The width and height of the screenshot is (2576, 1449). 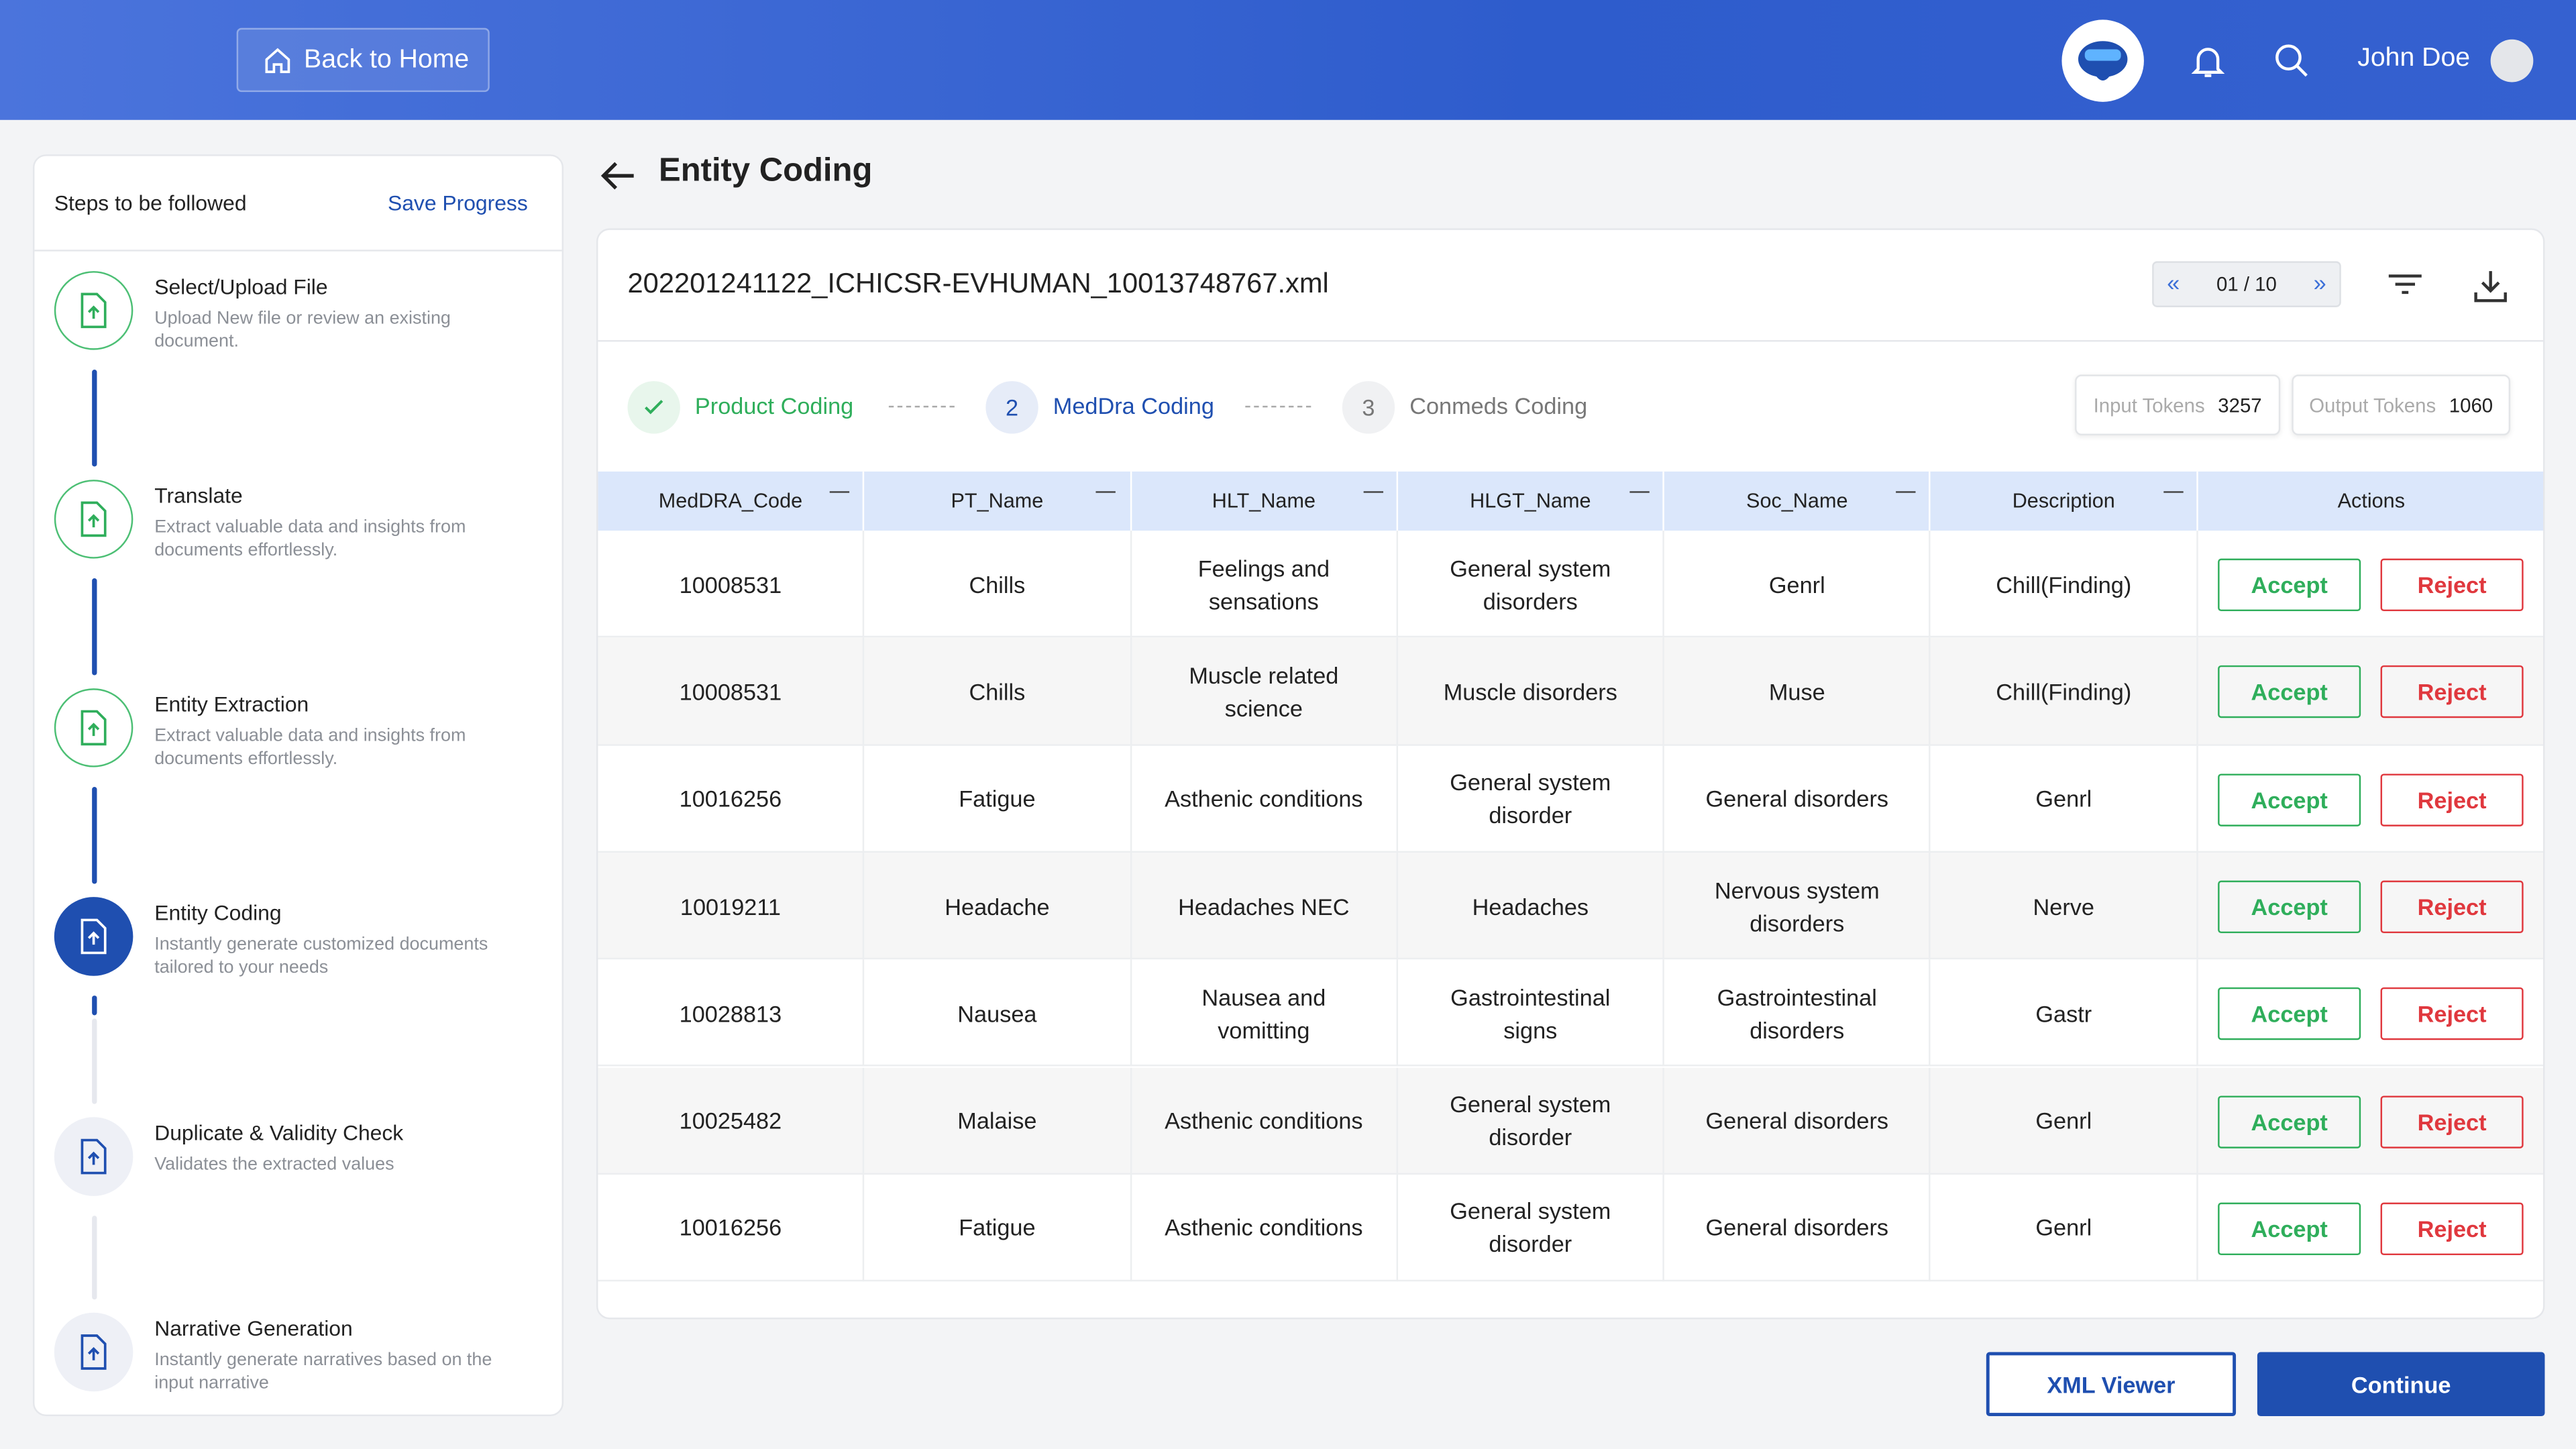 What do you see at coordinates (218, 912) in the screenshot?
I see `step-title: Entity Coding` at bounding box center [218, 912].